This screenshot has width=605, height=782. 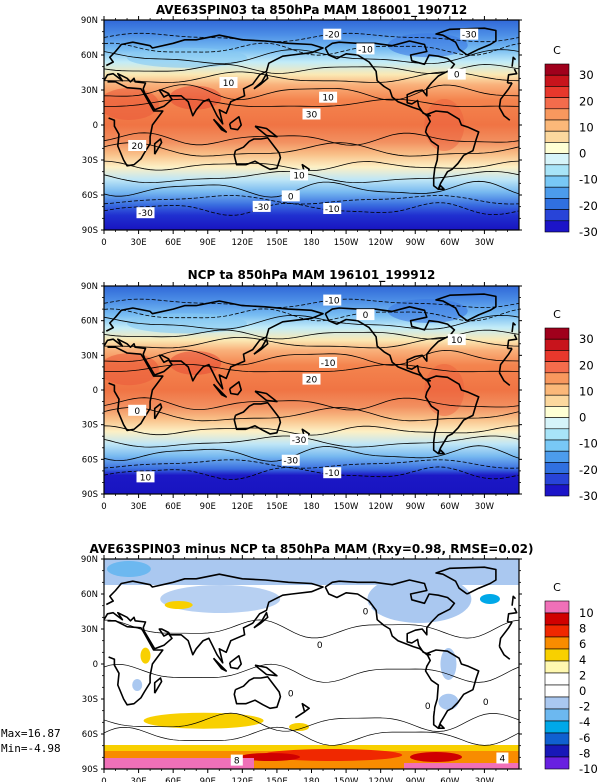 What do you see at coordinates (312, 116) in the screenshot?
I see `contour-label: 30` at bounding box center [312, 116].